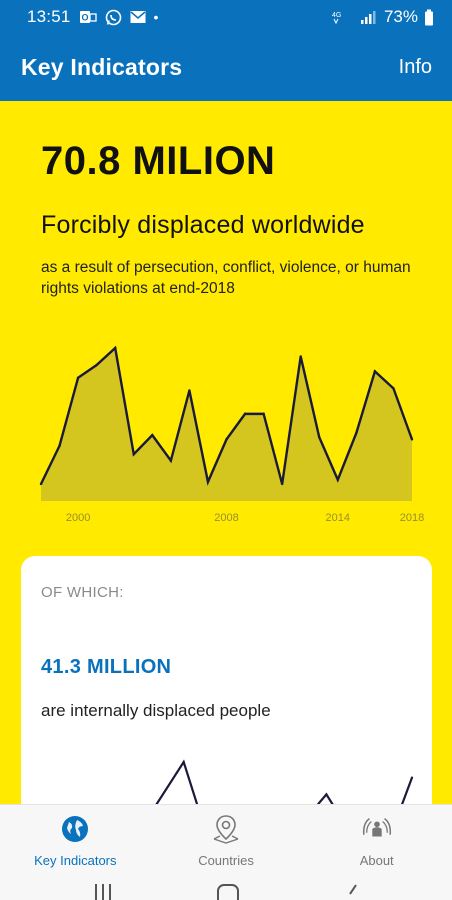 Image resolution: width=452 pixels, height=900 pixels. Describe the element at coordinates (226, 860) in the screenshot. I see `nav-label: Countries` at that location.